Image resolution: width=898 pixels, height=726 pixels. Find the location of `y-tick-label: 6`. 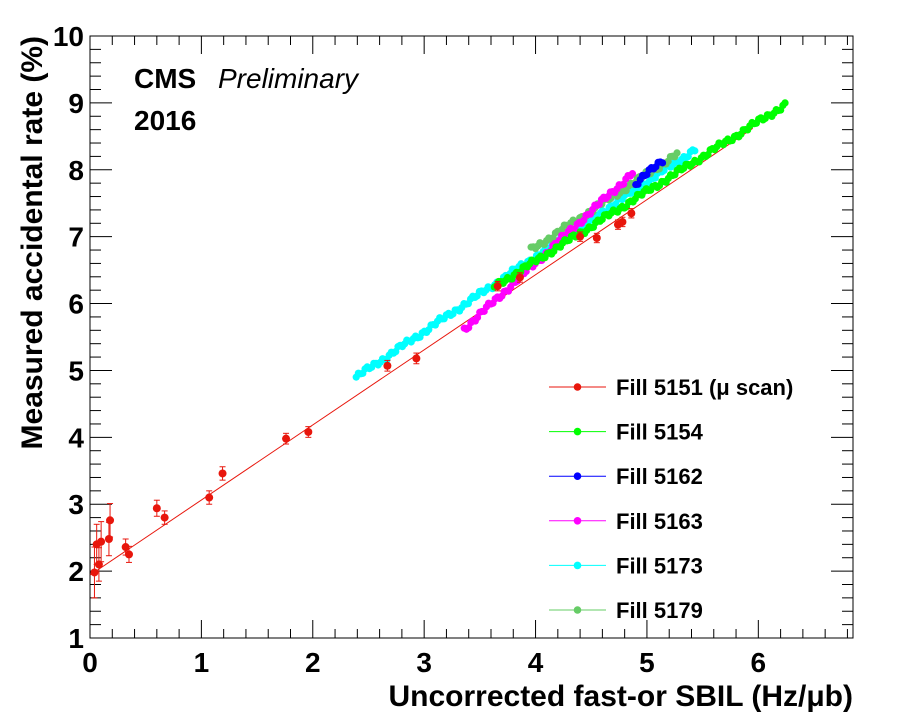

y-tick-label: 6 is located at coordinates (76, 304).